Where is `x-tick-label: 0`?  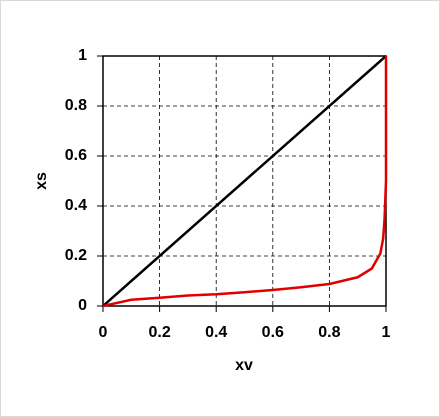
x-tick-label: 0 is located at coordinates (103, 332).